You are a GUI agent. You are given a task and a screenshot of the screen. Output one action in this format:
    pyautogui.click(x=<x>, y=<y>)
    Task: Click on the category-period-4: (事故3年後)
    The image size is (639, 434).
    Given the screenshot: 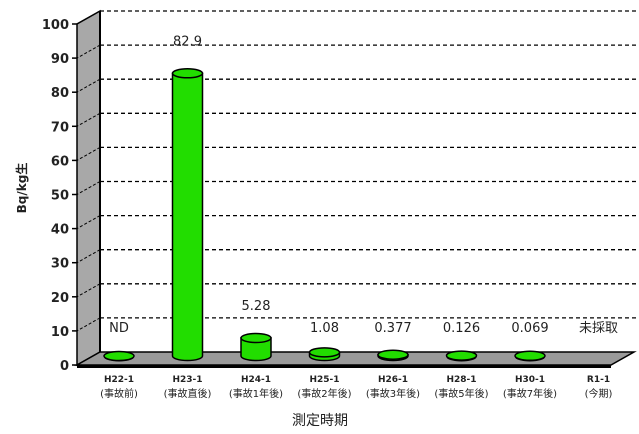 What is the action you would take?
    pyautogui.click(x=393, y=393)
    